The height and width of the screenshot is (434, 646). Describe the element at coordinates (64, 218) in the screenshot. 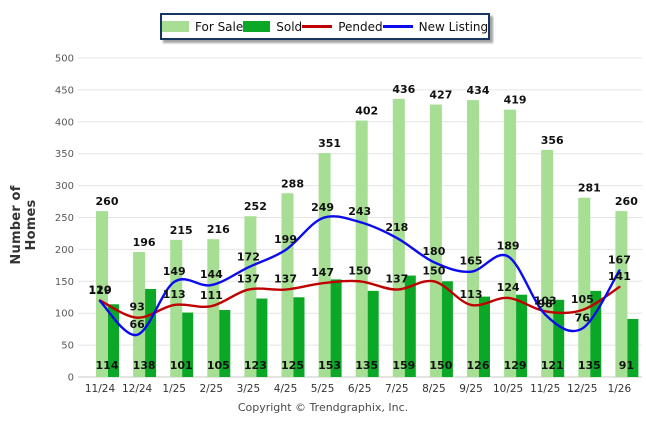

I see `y-tick-label: 250` at that location.